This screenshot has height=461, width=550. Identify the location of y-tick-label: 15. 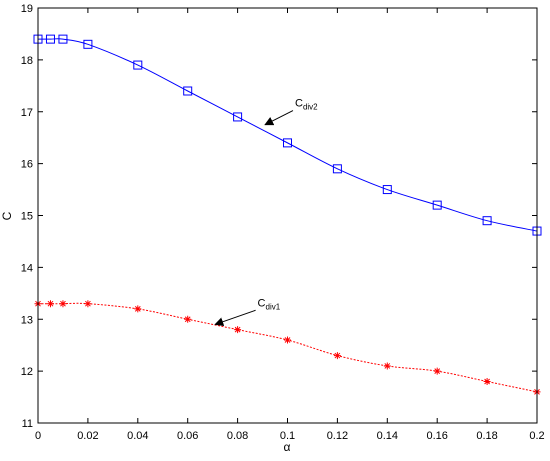
(27, 217).